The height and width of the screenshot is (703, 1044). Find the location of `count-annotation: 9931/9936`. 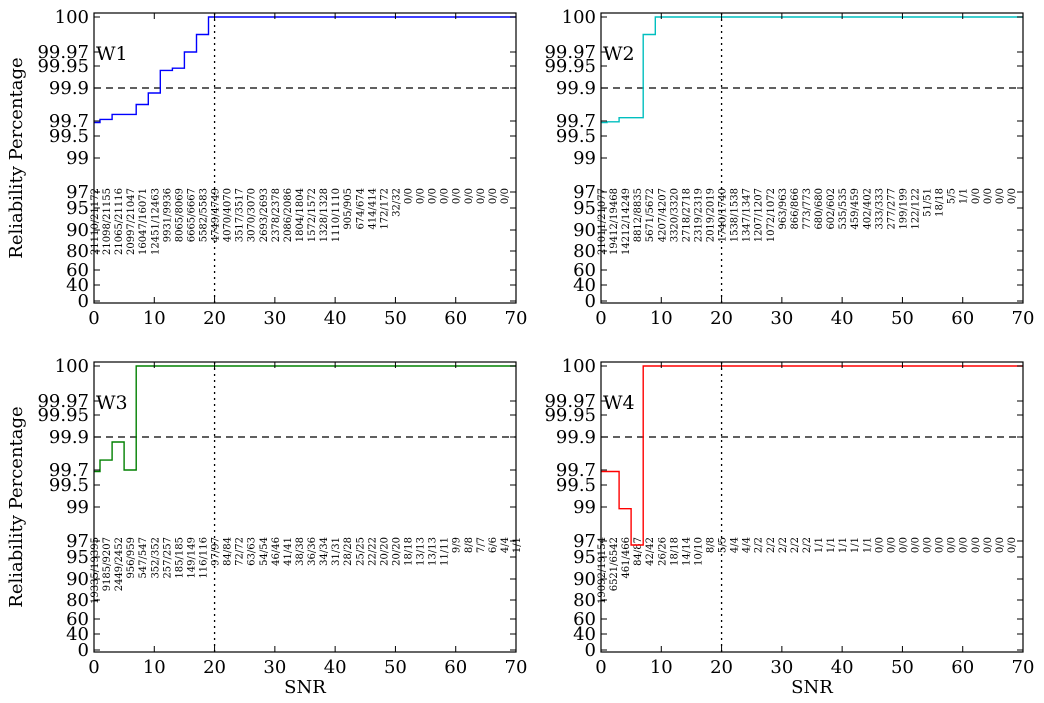

count-annotation: 9931/9936 is located at coordinates (167, 215).